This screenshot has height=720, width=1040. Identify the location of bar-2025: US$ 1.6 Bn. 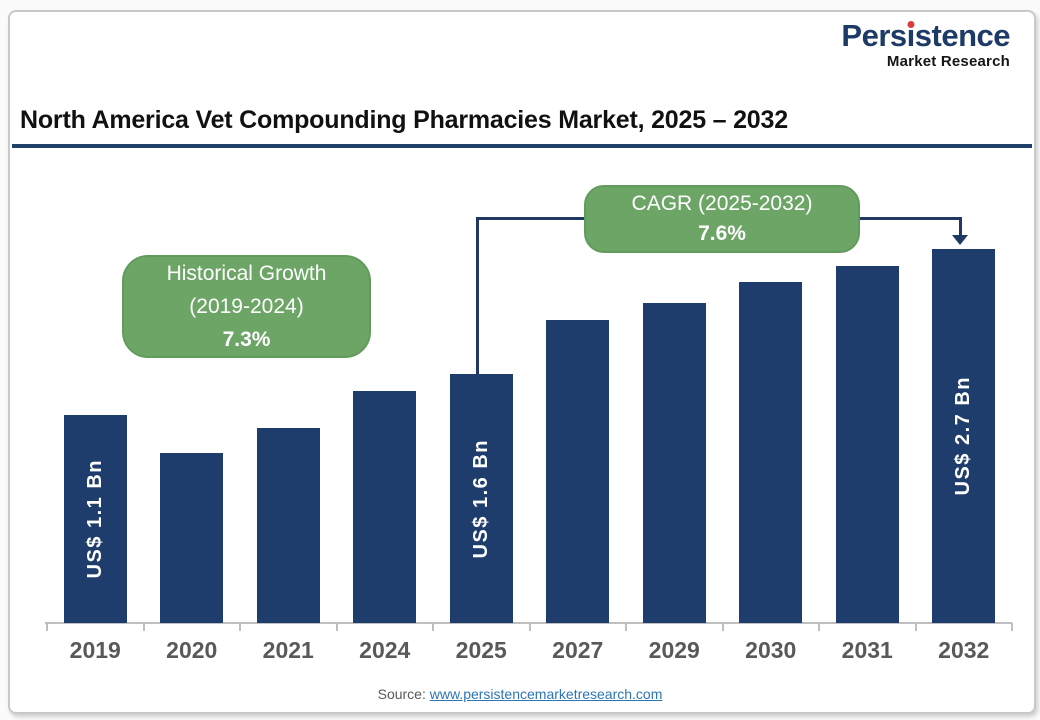
(481, 498).